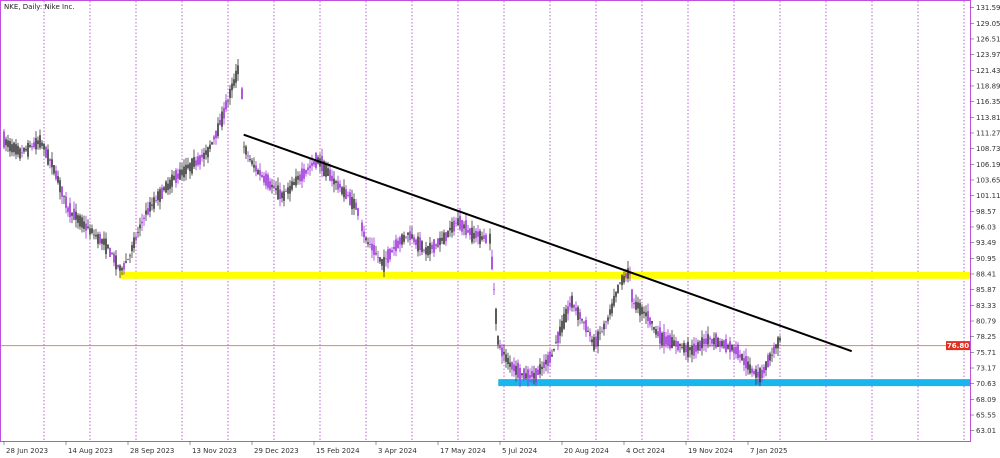 This screenshot has width=1000, height=458. Describe the element at coordinates (11, 7) in the screenshot. I see `title-symbol: NKE` at that location.